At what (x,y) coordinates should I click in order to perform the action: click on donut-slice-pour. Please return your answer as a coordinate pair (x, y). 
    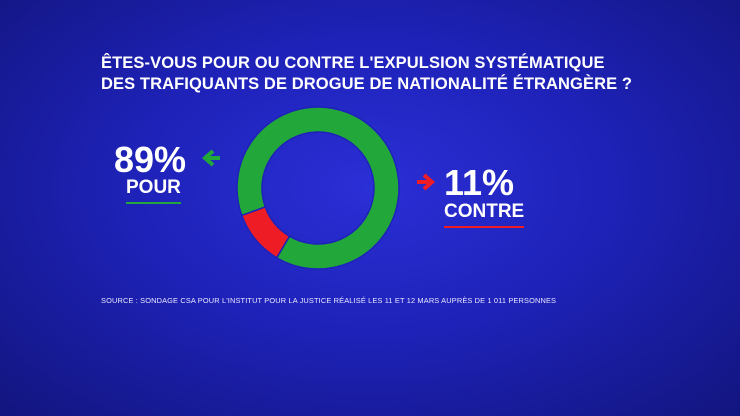
    Looking at the image, I should click on (318, 188).